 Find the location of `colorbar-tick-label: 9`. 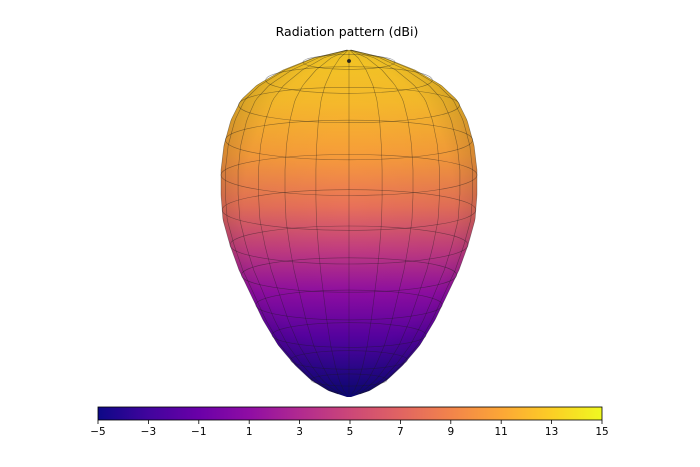

colorbar-tick-label: 9 is located at coordinates (450, 432).